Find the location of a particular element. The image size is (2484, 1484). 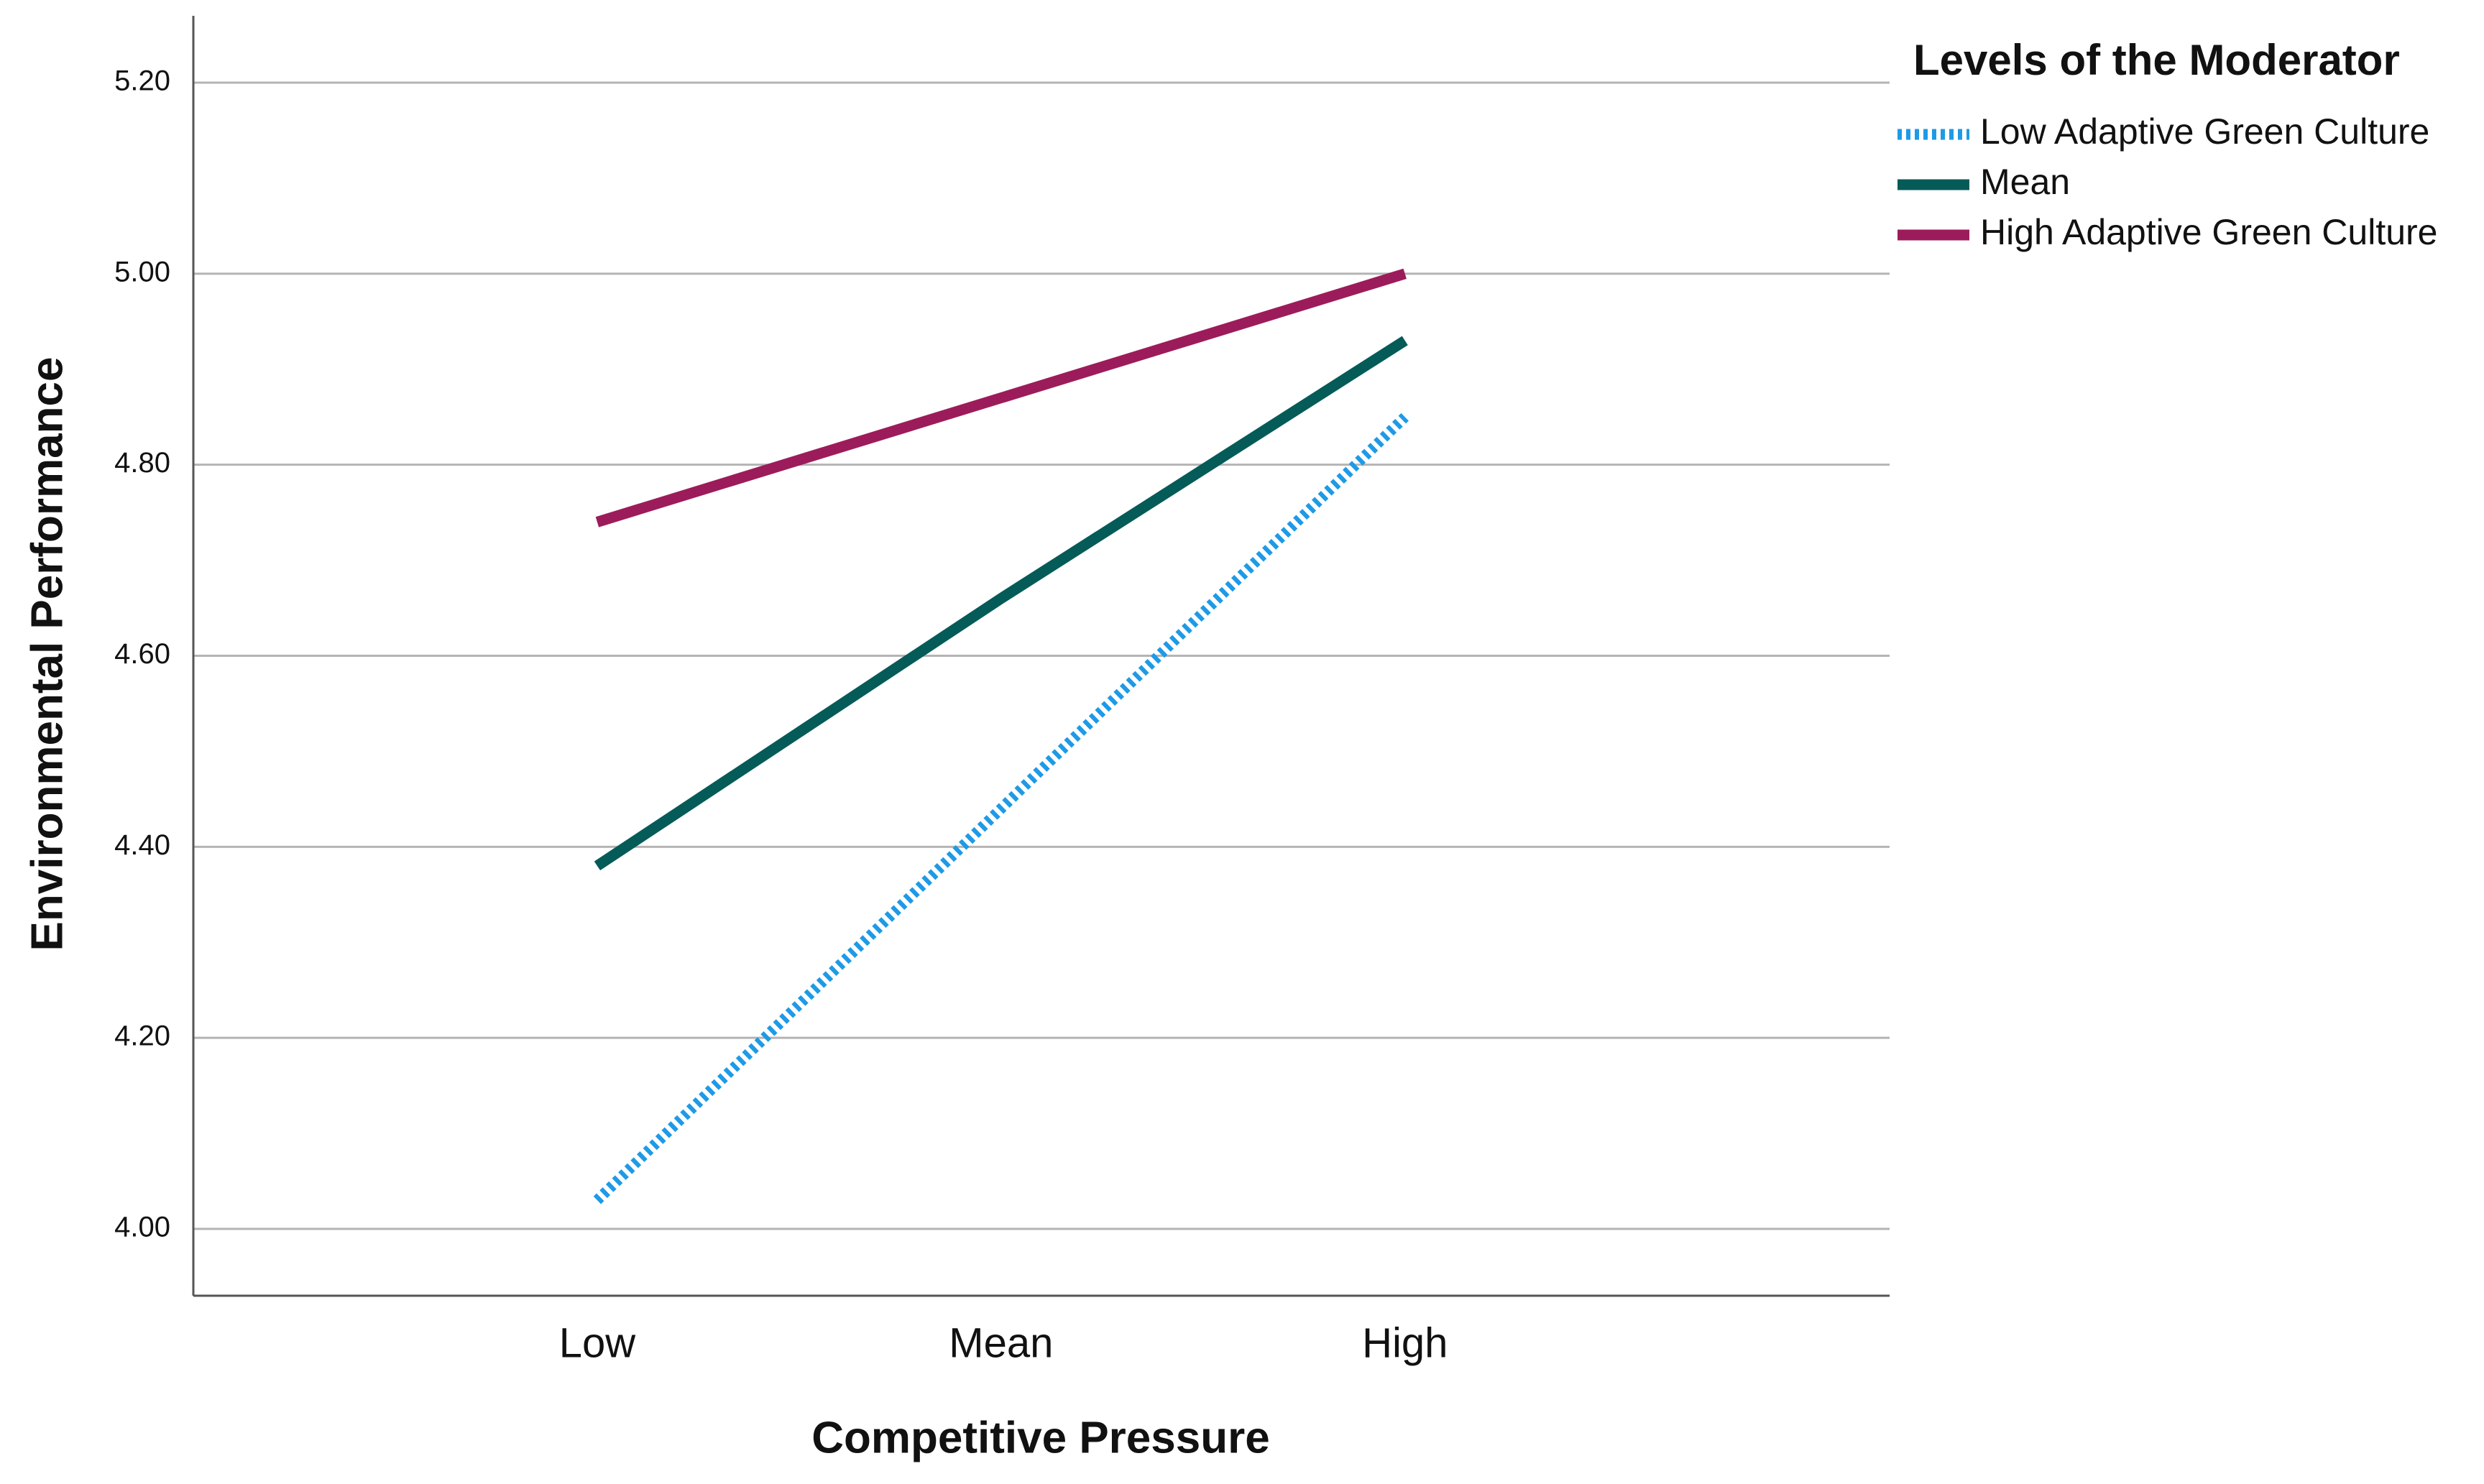

y-tick-label: 4.20 is located at coordinates (142, 1036).